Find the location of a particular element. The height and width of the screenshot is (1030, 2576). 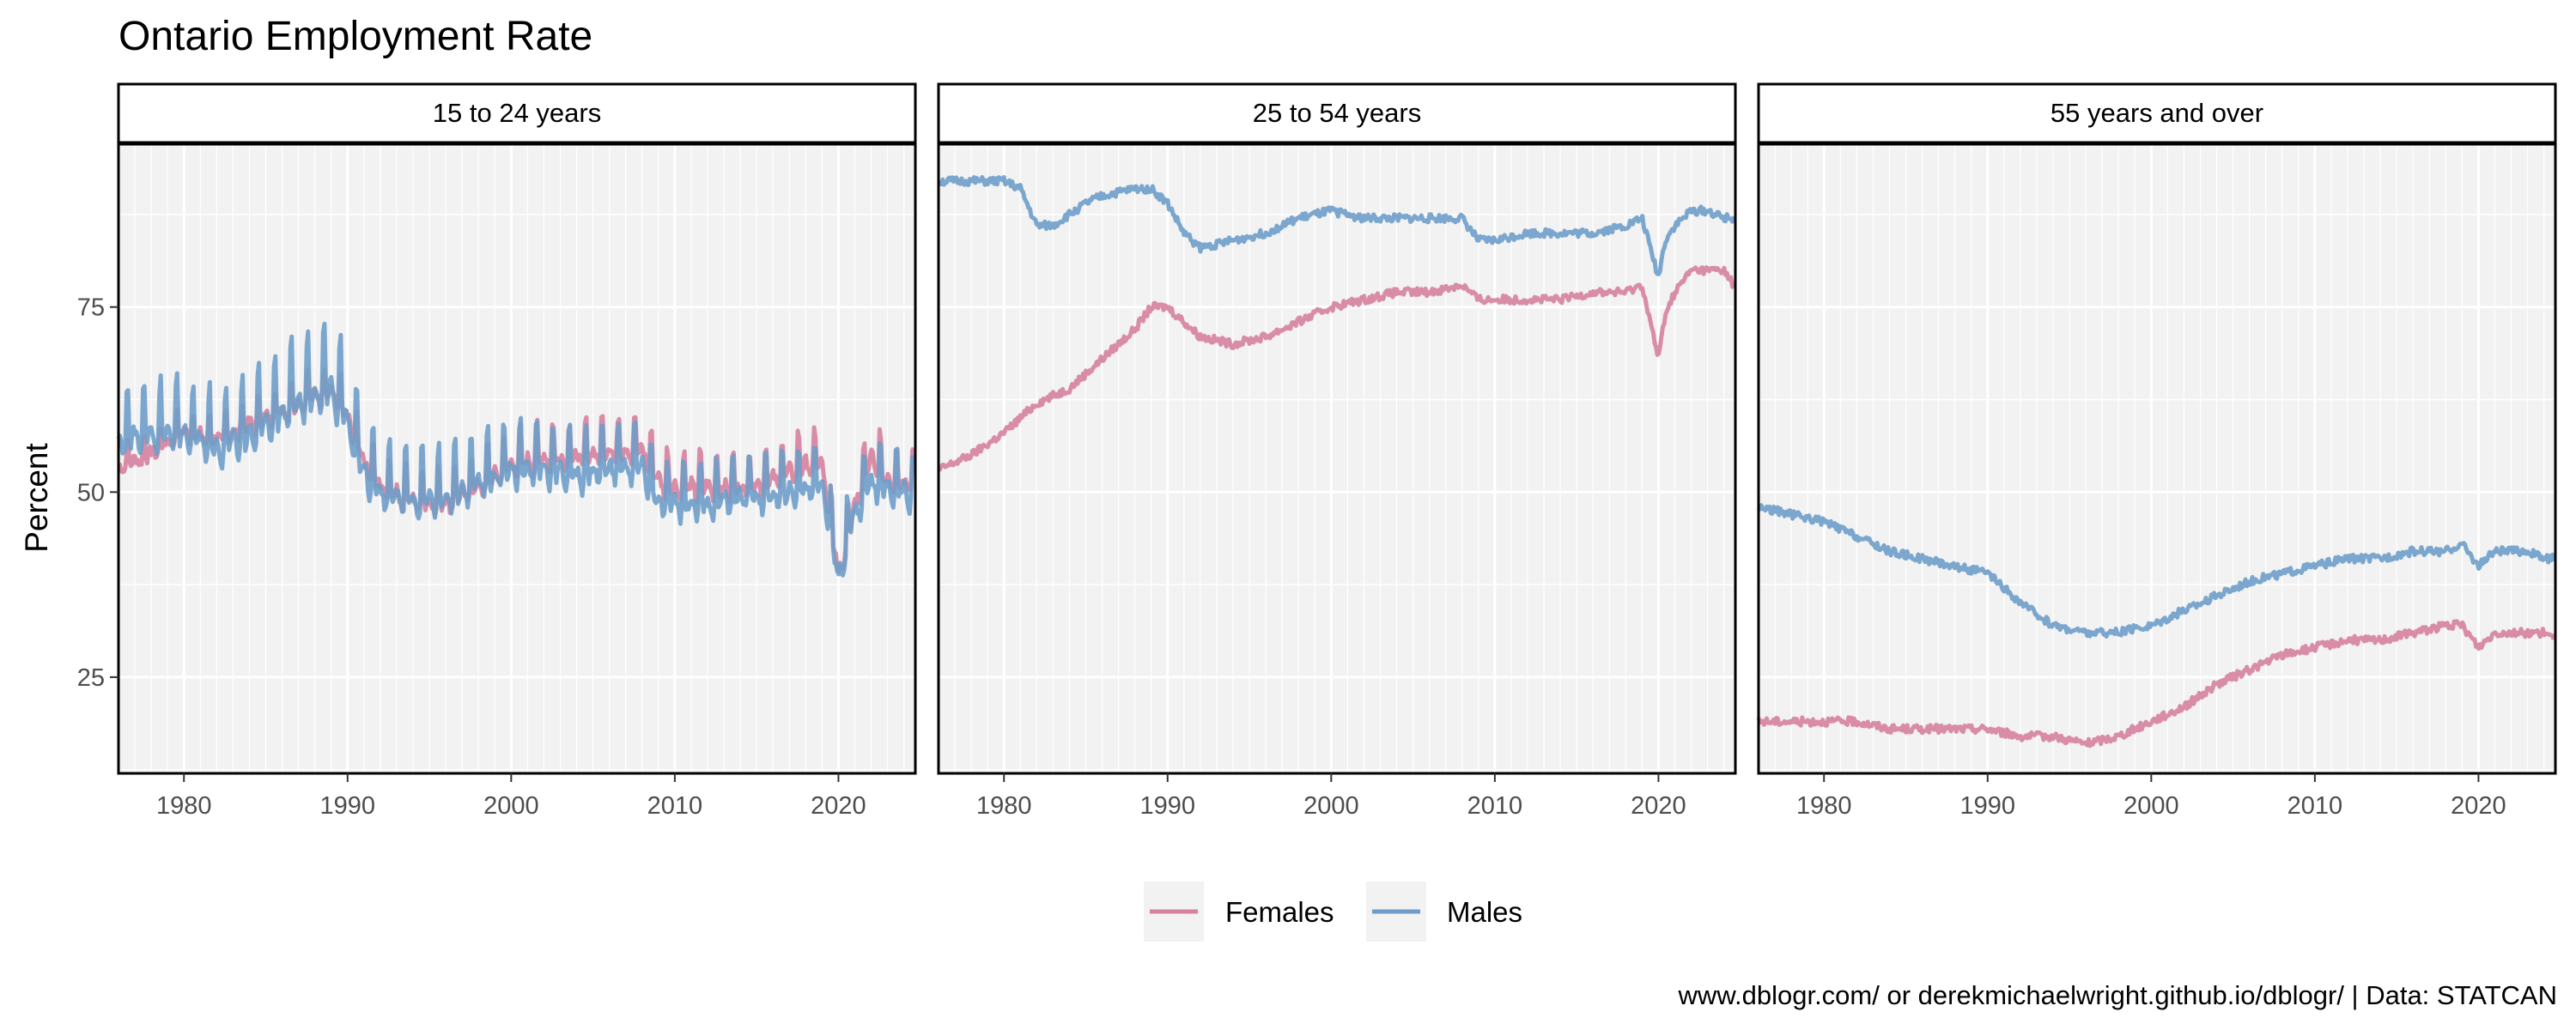

legend-label: Females is located at coordinates (1279, 912).